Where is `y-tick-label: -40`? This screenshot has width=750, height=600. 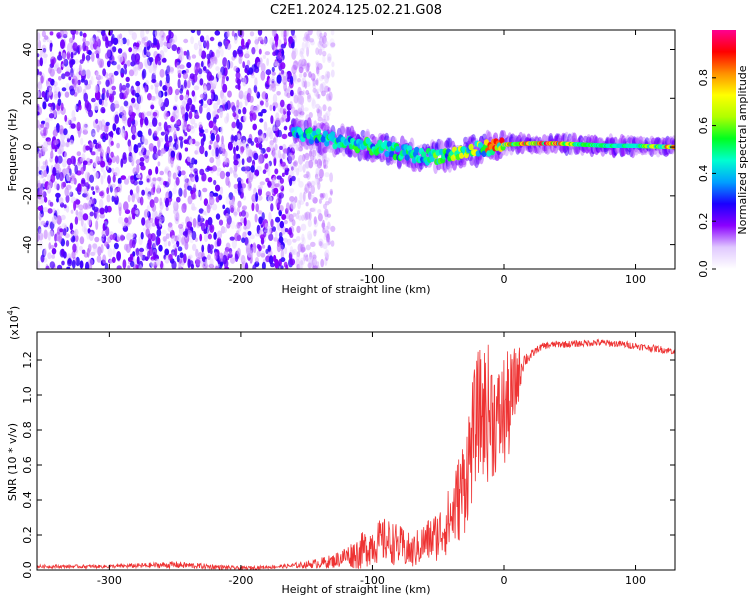 y-tick-label: -40 is located at coordinates (27, 245).